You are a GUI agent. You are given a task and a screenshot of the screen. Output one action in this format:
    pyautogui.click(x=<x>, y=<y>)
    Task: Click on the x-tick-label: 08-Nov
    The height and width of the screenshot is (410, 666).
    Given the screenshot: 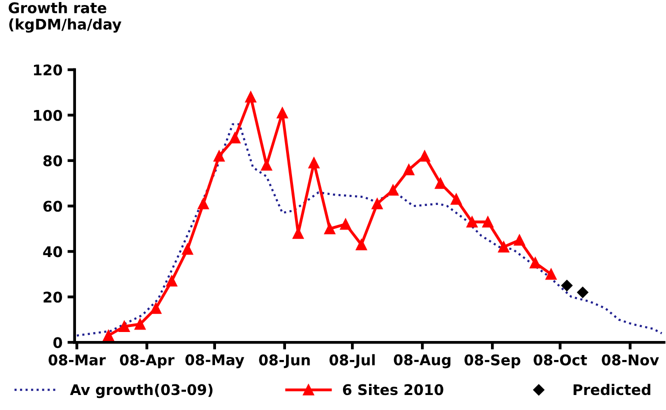 What is the action you would take?
    pyautogui.click(x=630, y=360)
    